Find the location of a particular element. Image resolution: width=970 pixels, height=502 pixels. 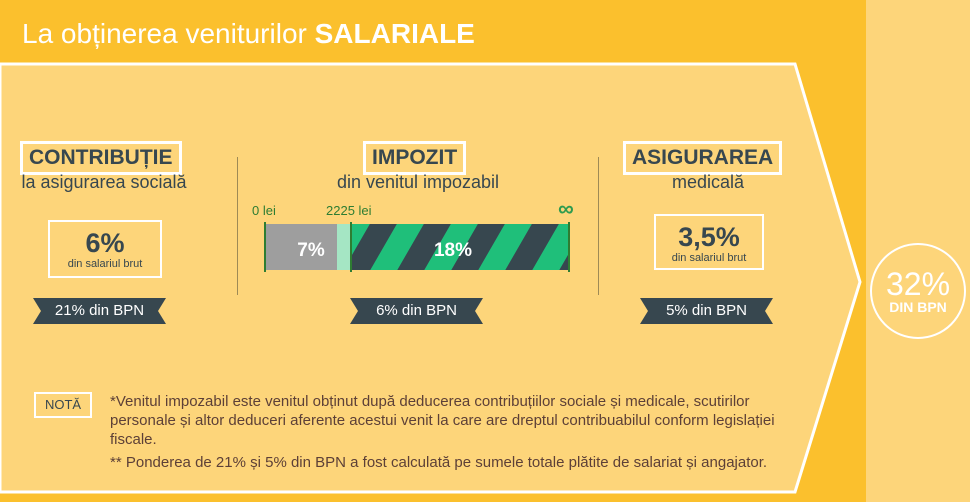

total-badge: 32% DIN BPN is located at coordinates (918, 291).